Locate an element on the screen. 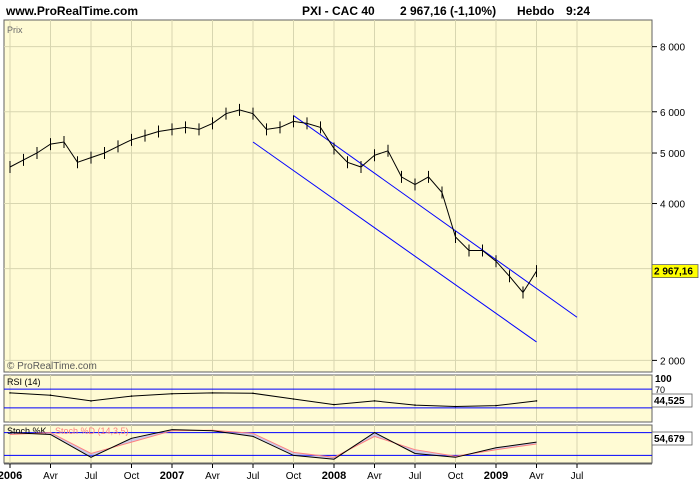  stoch-legend-d: Stoch %D (14,3,5) is located at coordinates (92, 431).